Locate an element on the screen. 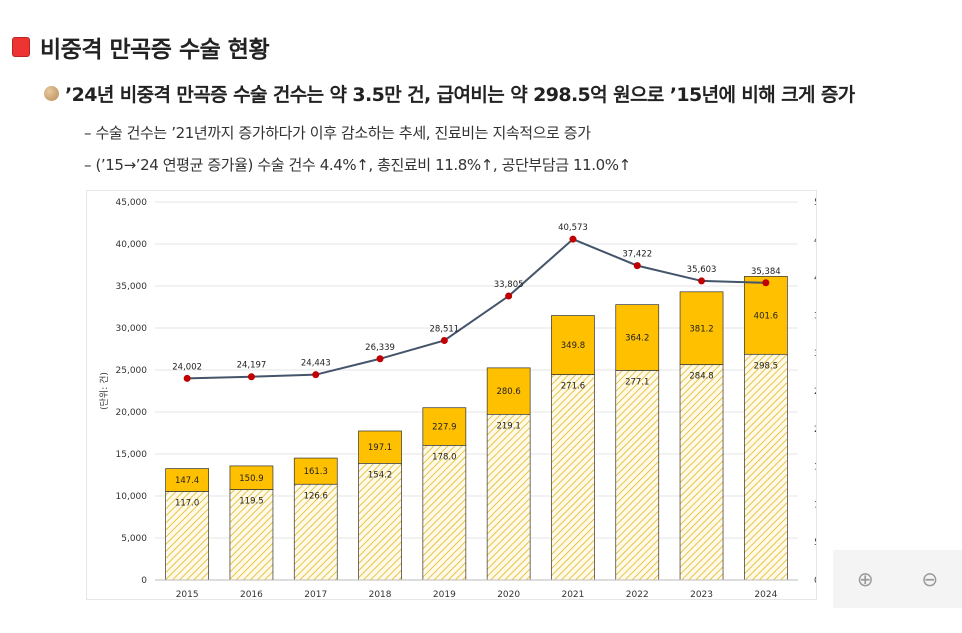  y-tick-label: 0 is located at coordinates (144, 581).